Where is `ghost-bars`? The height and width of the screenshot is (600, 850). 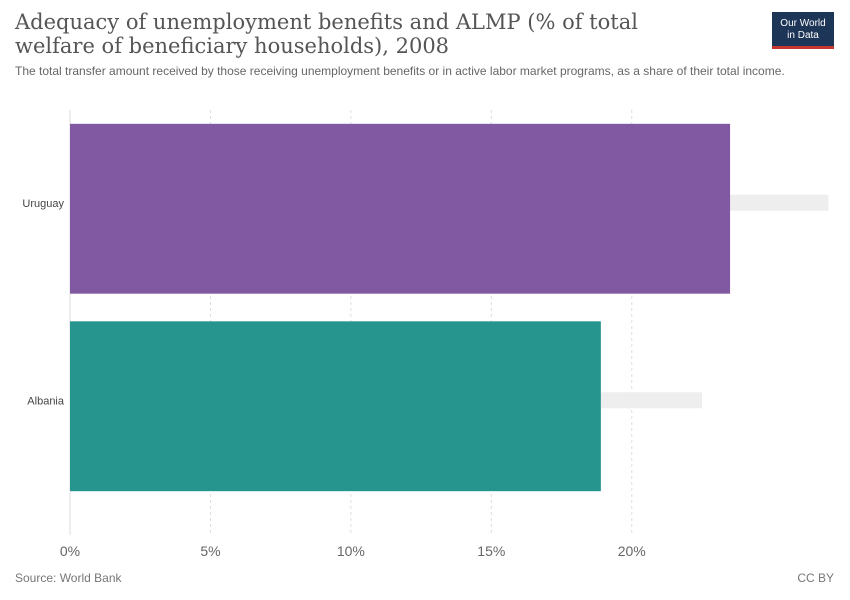 ghost-bars is located at coordinates (714, 301).